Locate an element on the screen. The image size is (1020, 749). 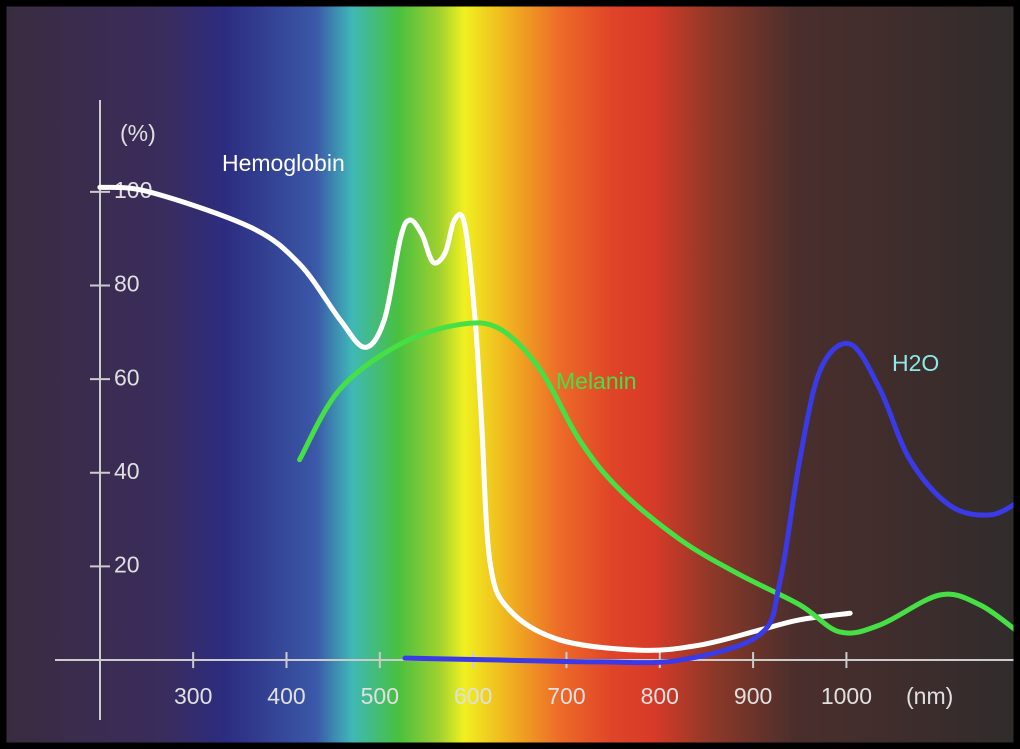
y-tick-label: 20 is located at coordinates (127, 565).